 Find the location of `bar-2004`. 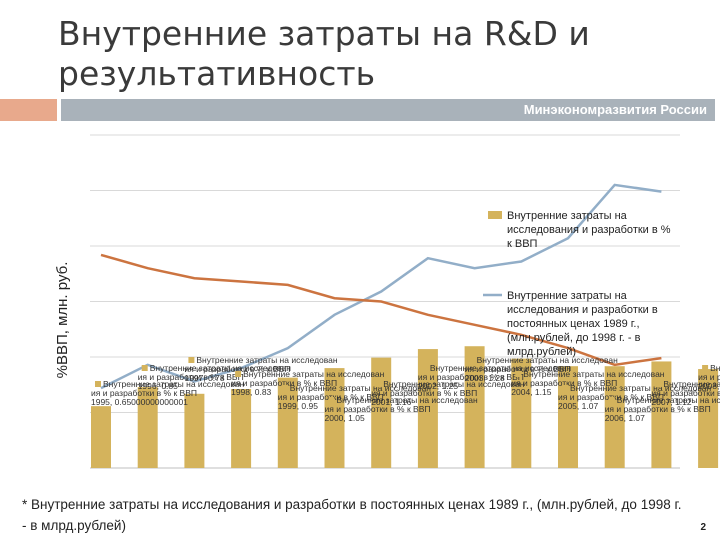

bar-2004 is located at coordinates (521, 413).